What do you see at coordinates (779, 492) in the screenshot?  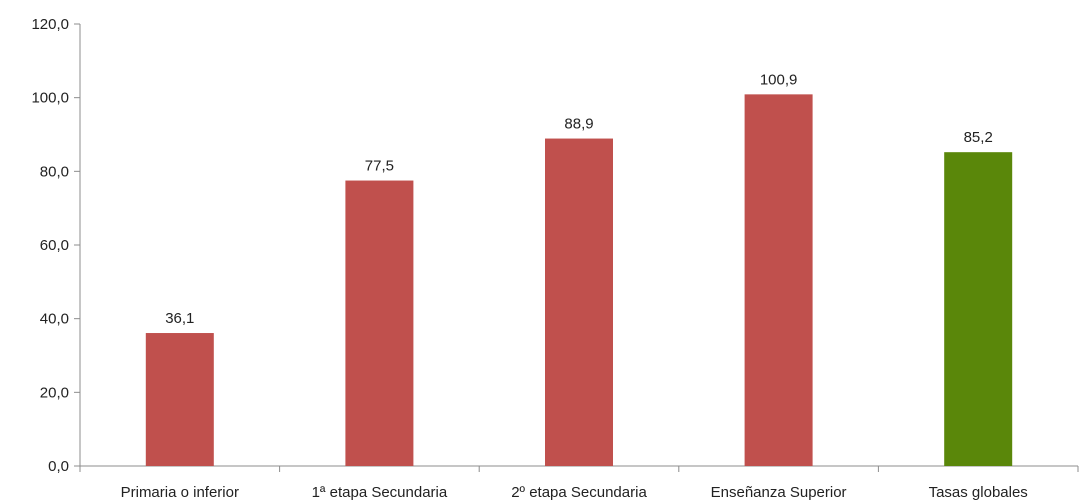 I see `x-category-label: Enseñanza Superior` at bounding box center [779, 492].